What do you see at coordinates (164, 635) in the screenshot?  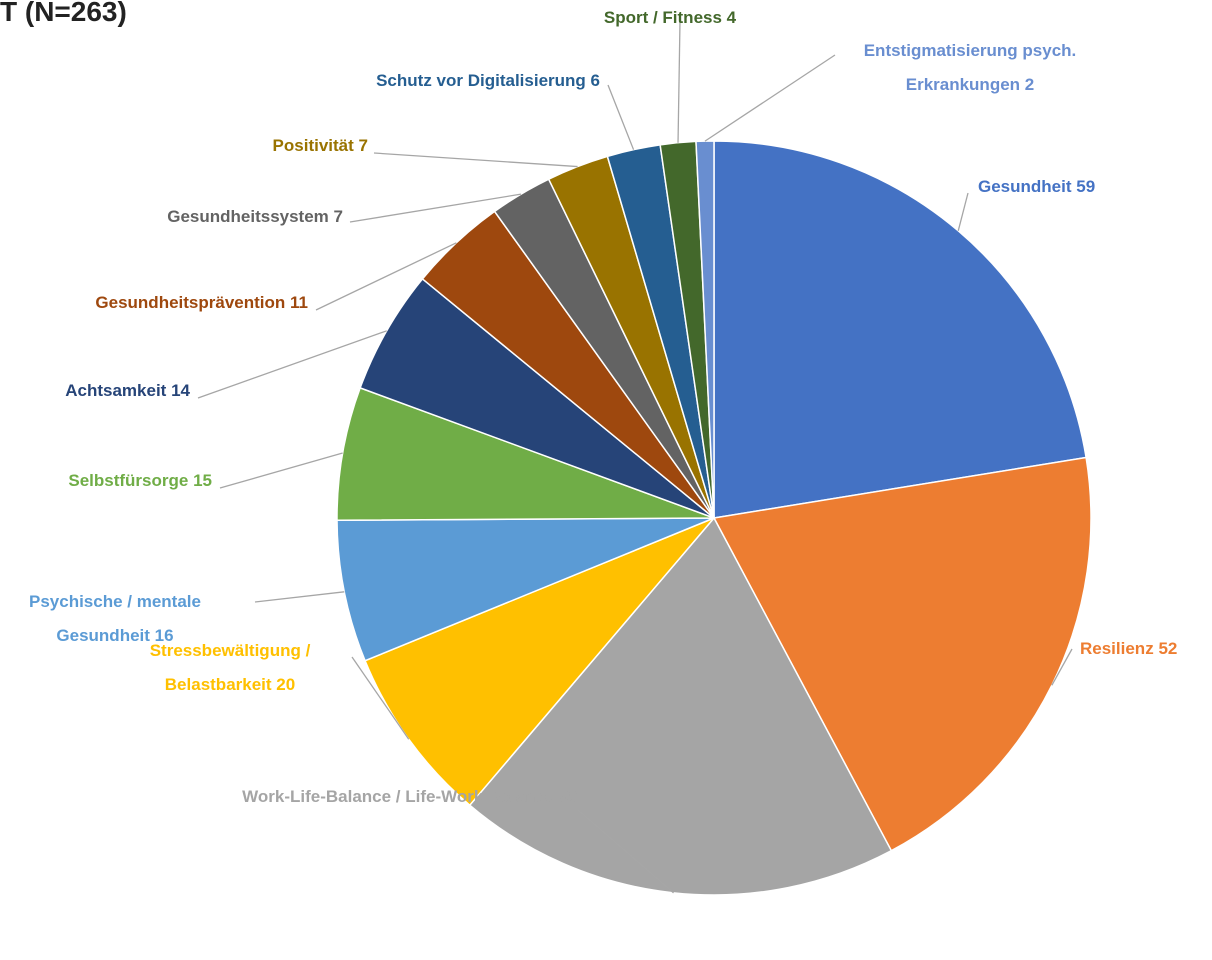 I see `label-value: 16` at bounding box center [164, 635].